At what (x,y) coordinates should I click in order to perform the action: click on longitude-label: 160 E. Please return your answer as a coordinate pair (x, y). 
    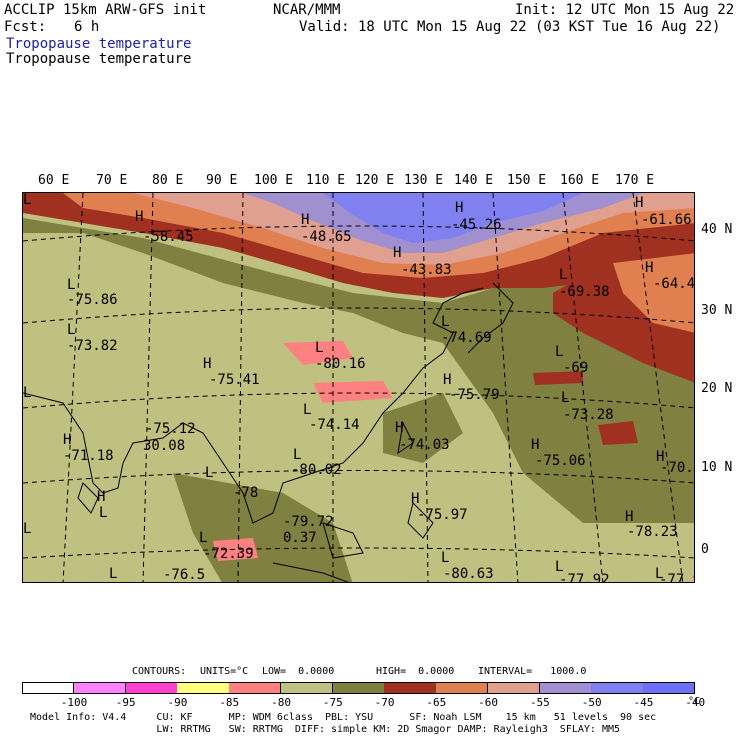
    Looking at the image, I should click on (580, 180).